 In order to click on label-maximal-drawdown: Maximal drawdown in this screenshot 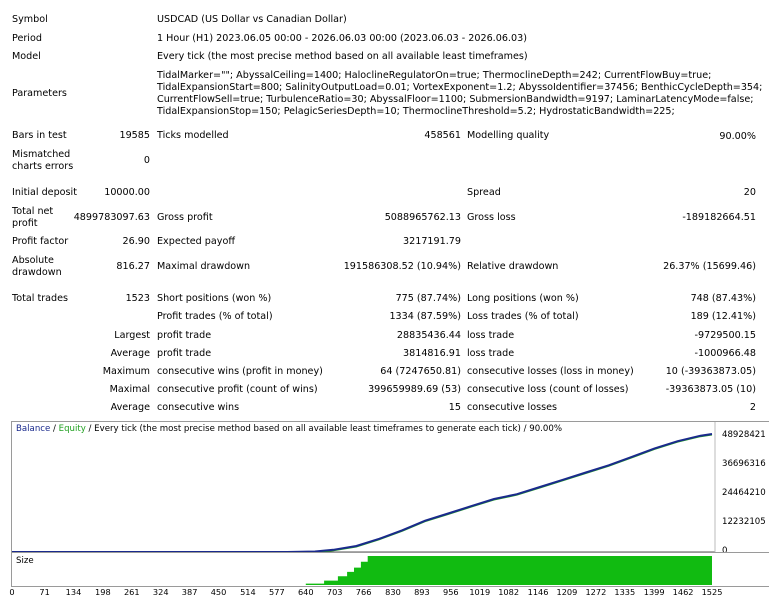, I will do `click(204, 266)`.